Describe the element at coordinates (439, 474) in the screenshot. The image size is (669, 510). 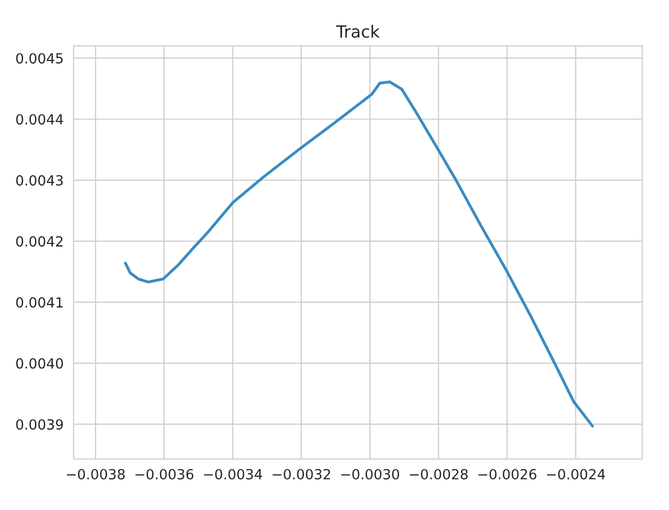
I see `x-tick-label: −0.0028` at that location.